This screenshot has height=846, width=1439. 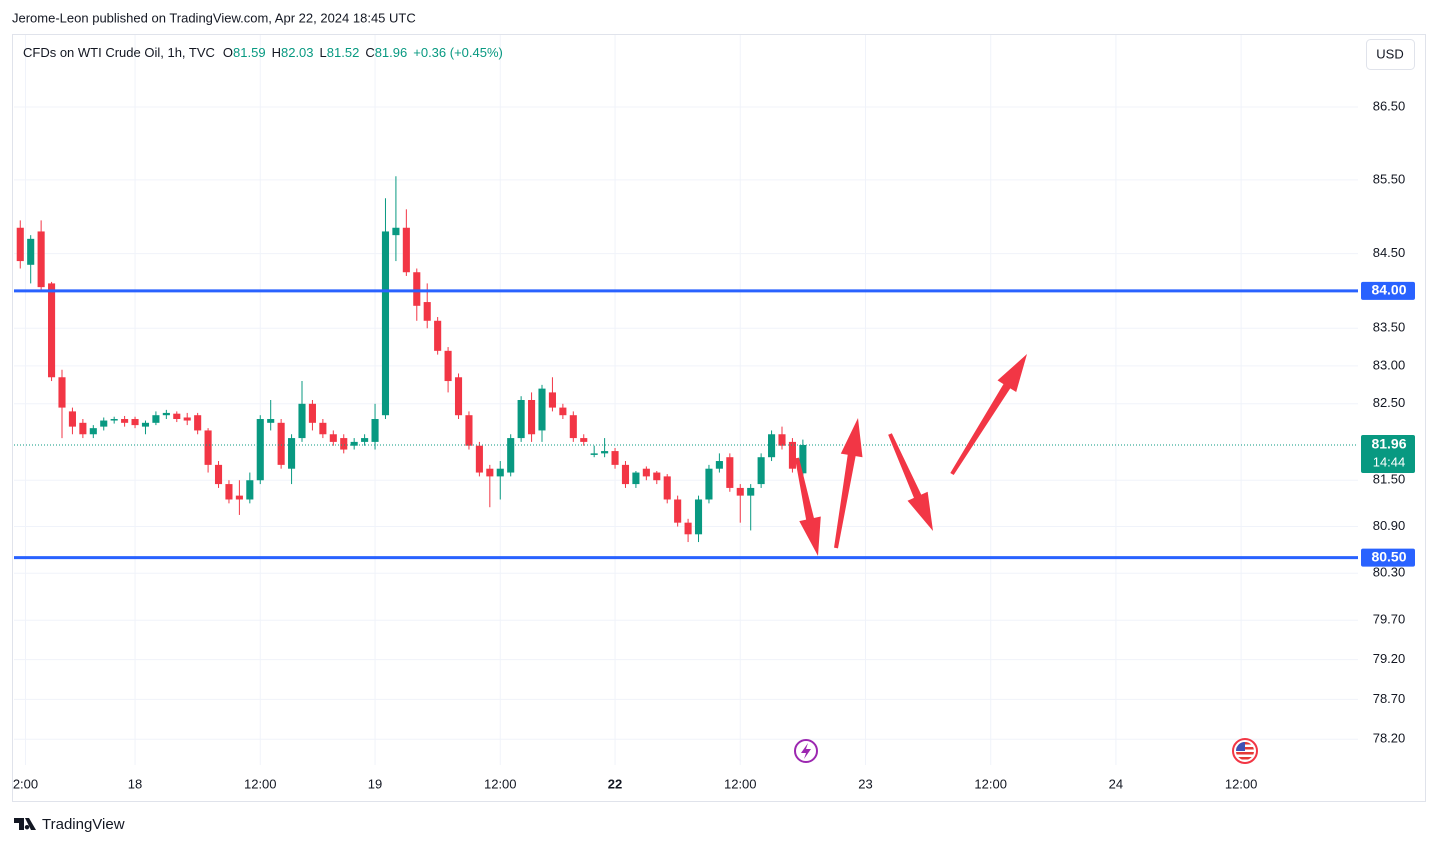 What do you see at coordinates (806, 751) in the screenshot?
I see `event-icon` at bounding box center [806, 751].